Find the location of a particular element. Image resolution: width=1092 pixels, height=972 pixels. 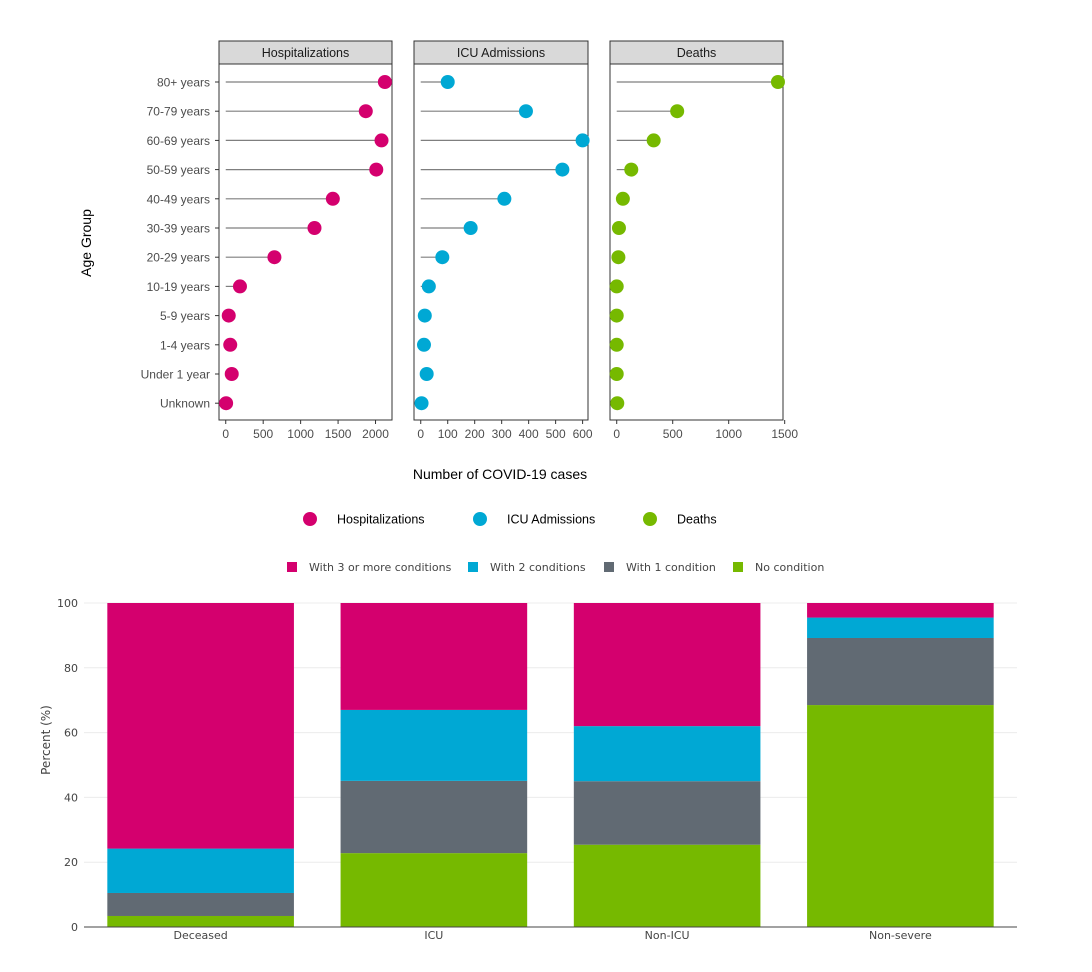

legend-item: Deaths is located at coordinates (680, 519).